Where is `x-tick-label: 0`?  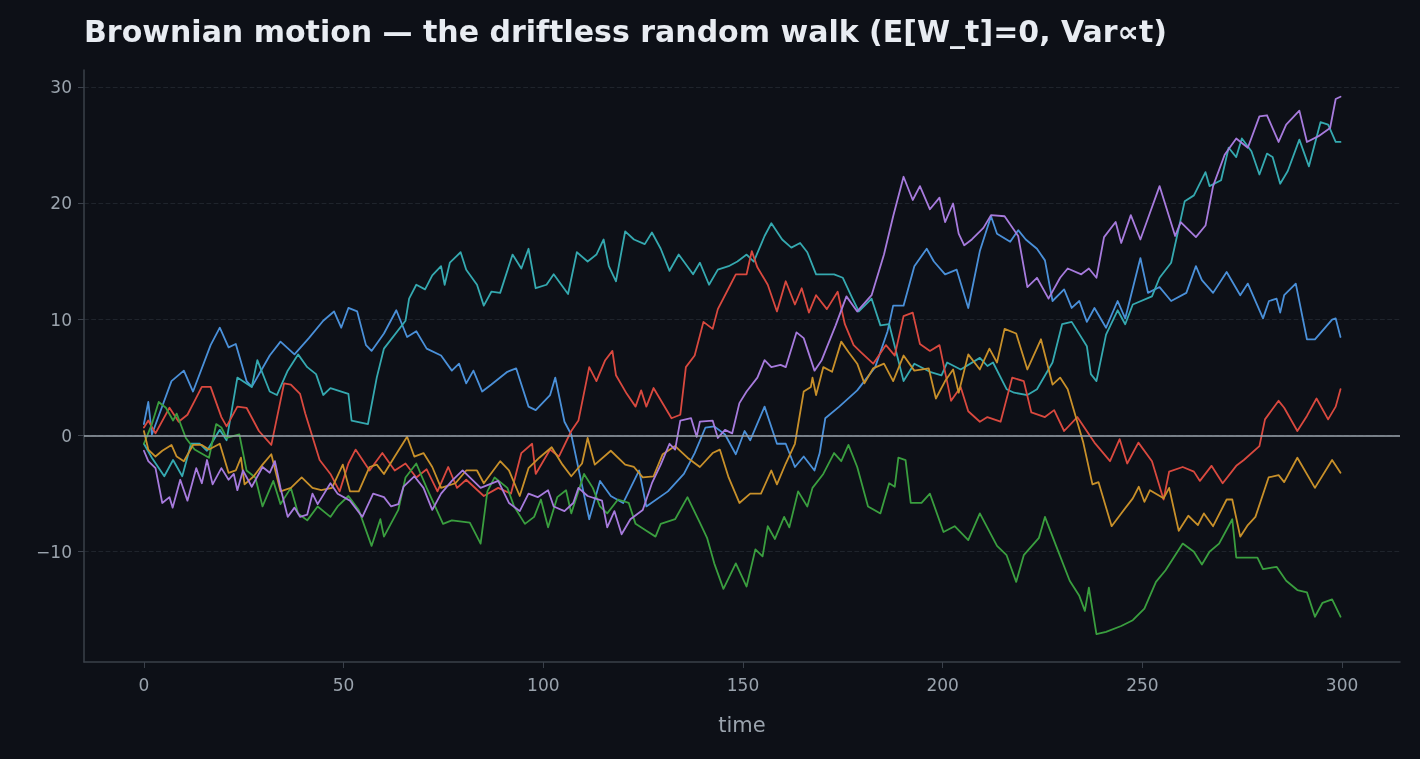 x-tick-label: 0 is located at coordinates (144, 684).